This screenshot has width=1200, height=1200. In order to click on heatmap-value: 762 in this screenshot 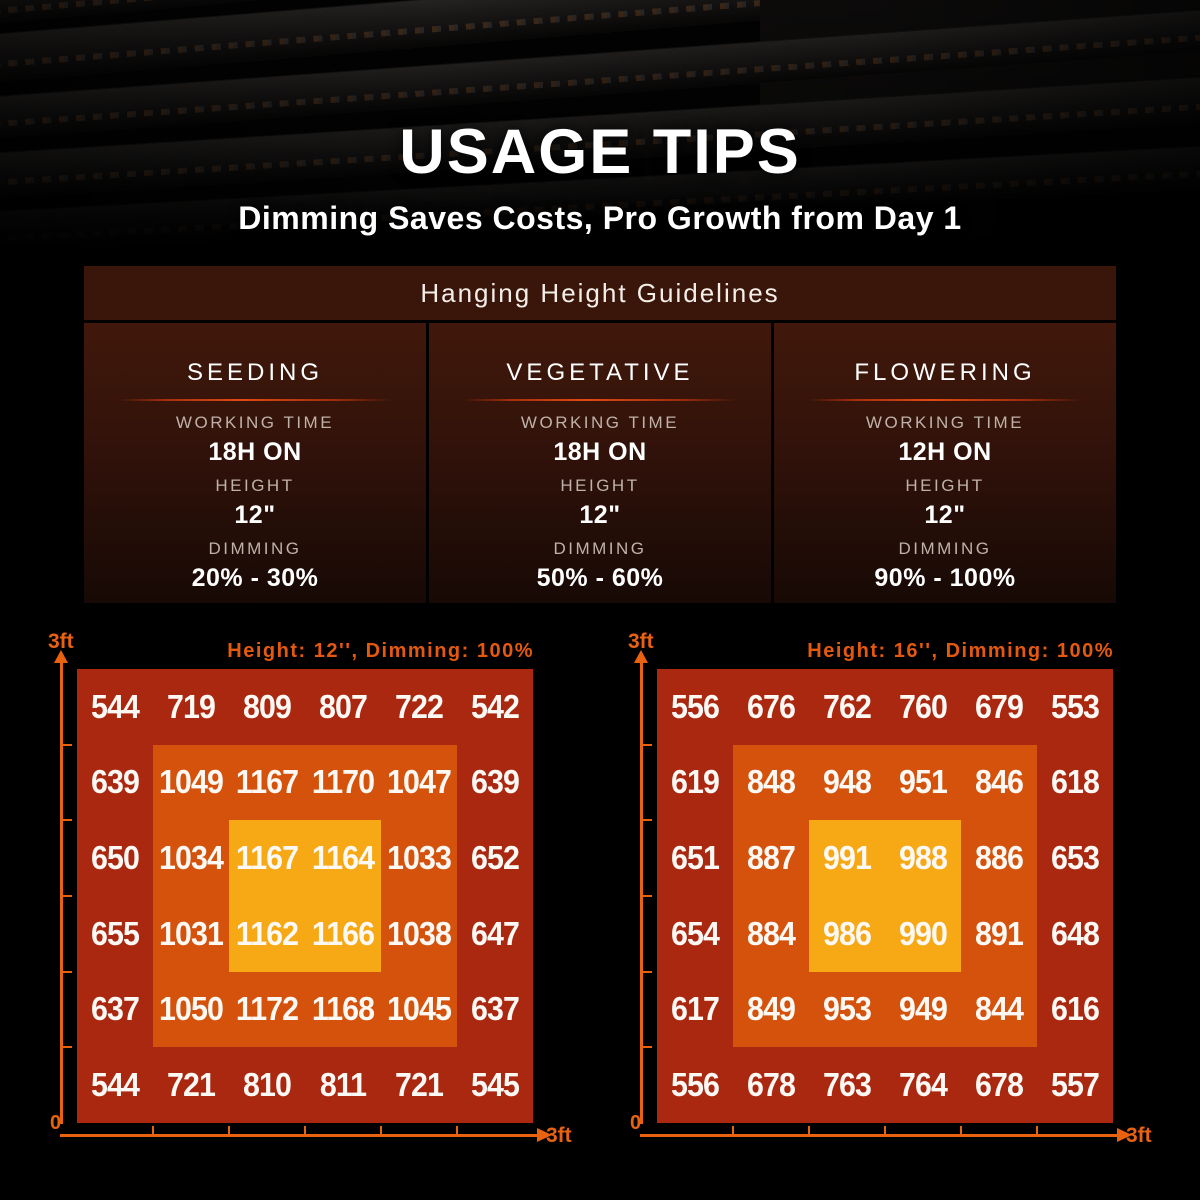, I will do `click(847, 706)`.